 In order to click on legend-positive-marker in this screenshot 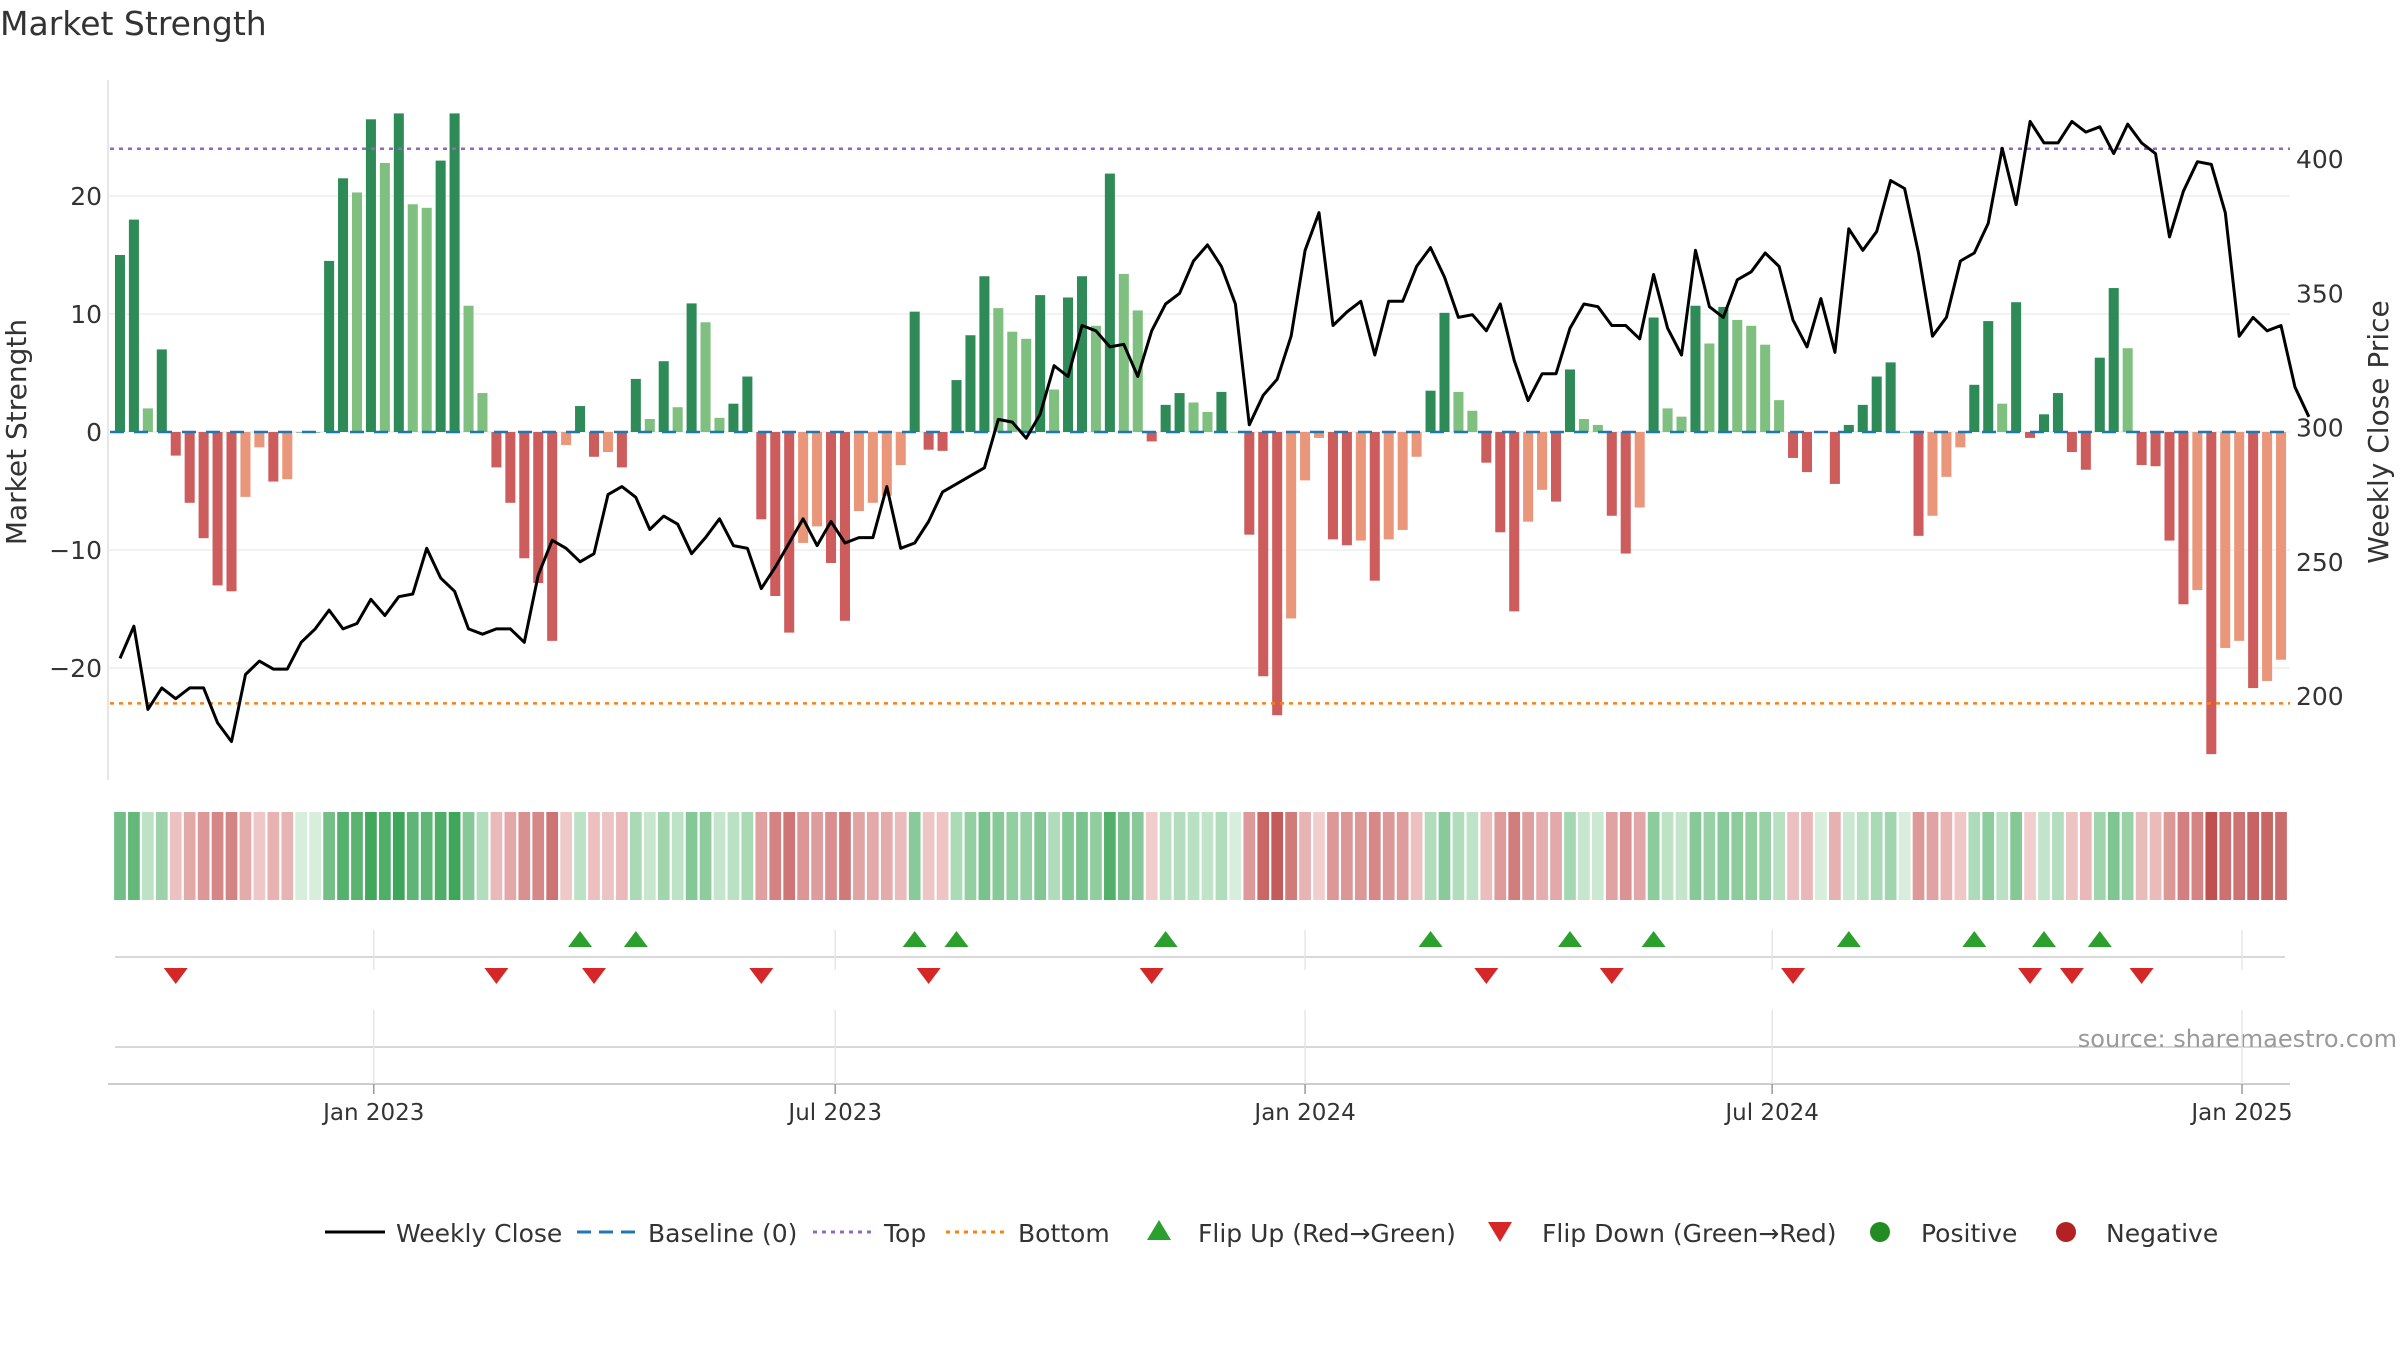, I will do `click(1880, 1232)`.